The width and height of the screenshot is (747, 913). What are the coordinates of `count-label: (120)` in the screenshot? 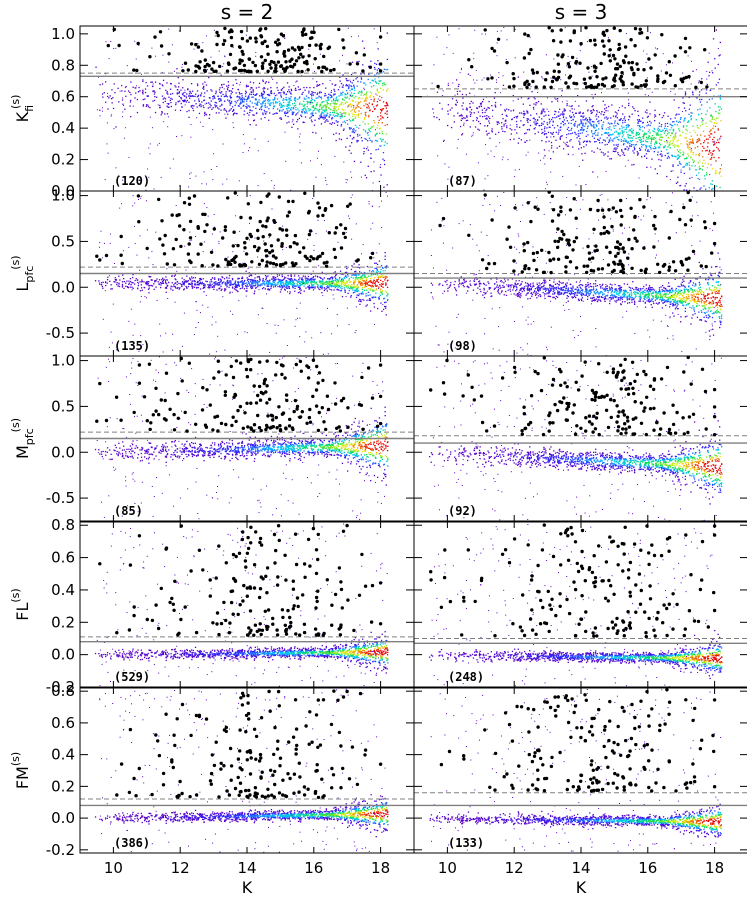 It's located at (132, 181).